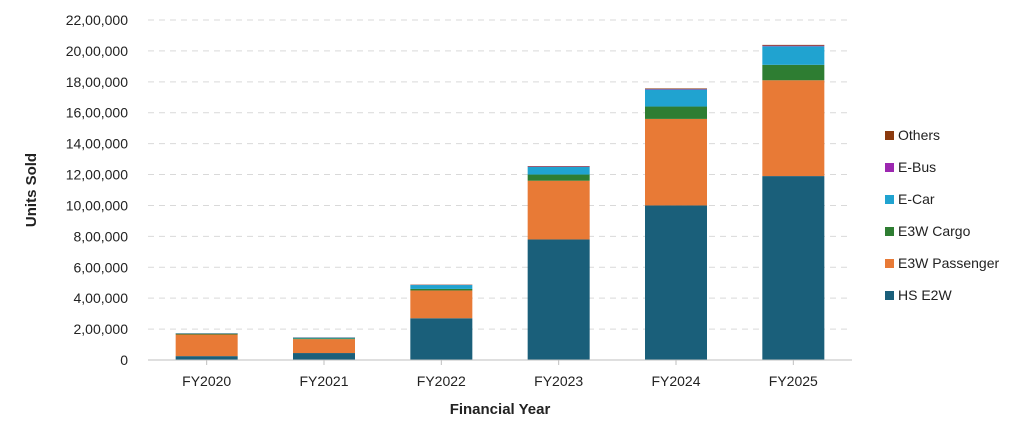  I want to click on legend-label: E-Car, so click(916, 199).